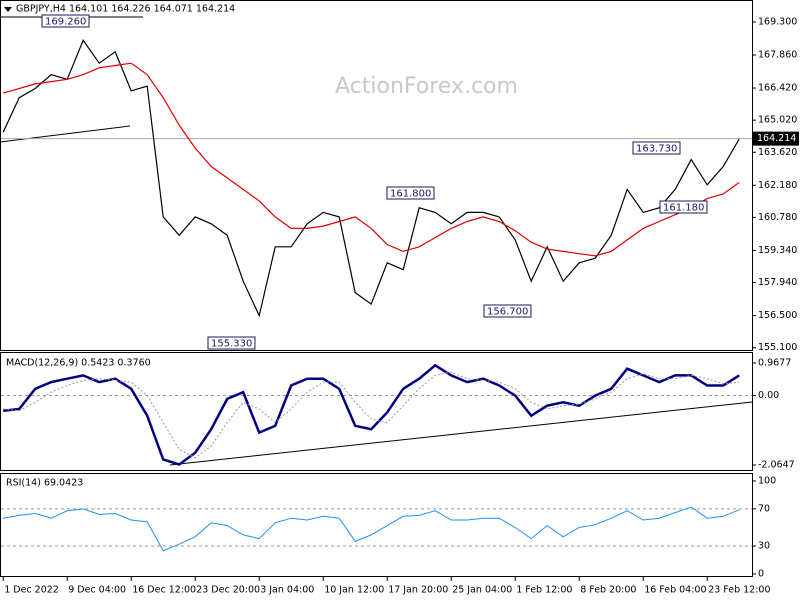 The height and width of the screenshot is (600, 800). I want to click on y-tick-label: 70, so click(764, 508).